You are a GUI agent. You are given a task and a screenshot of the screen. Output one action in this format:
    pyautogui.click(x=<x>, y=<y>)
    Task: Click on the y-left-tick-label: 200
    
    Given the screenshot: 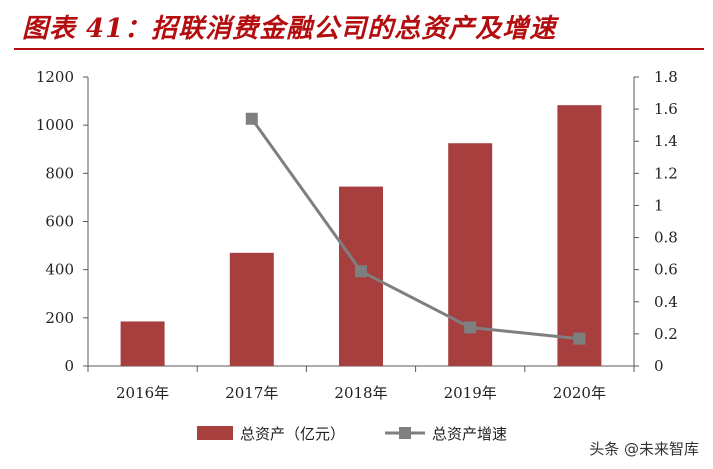 What is the action you would take?
    pyautogui.click(x=59, y=318)
    